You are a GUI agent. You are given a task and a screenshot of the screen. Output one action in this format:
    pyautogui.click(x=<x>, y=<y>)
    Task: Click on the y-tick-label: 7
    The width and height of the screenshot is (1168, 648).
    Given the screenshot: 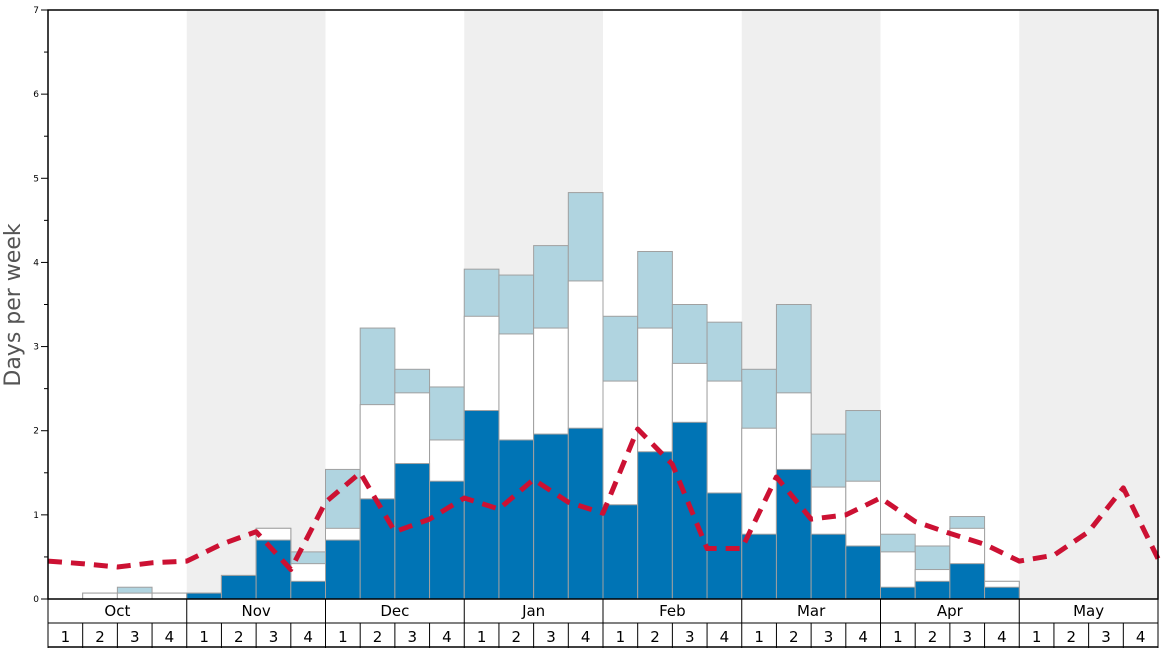 What is the action you would take?
    pyautogui.click(x=36, y=11)
    